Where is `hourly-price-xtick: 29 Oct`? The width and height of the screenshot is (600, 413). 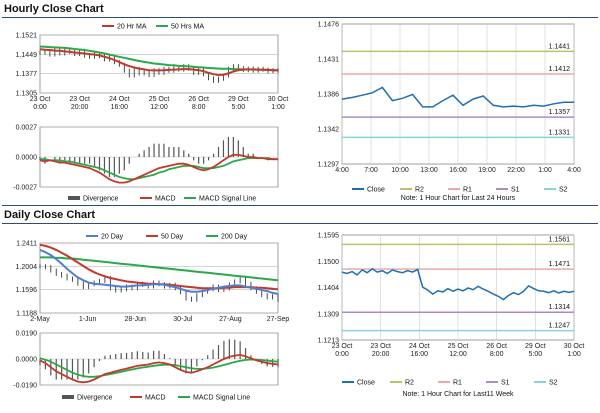 hourly-price-xtick: 29 Oct is located at coordinates (238, 99).